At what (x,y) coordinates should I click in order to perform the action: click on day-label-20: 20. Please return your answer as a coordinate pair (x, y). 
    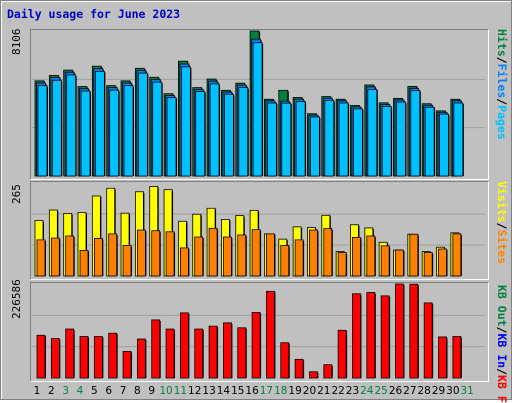
    Looking at the image, I should click on (309, 391).